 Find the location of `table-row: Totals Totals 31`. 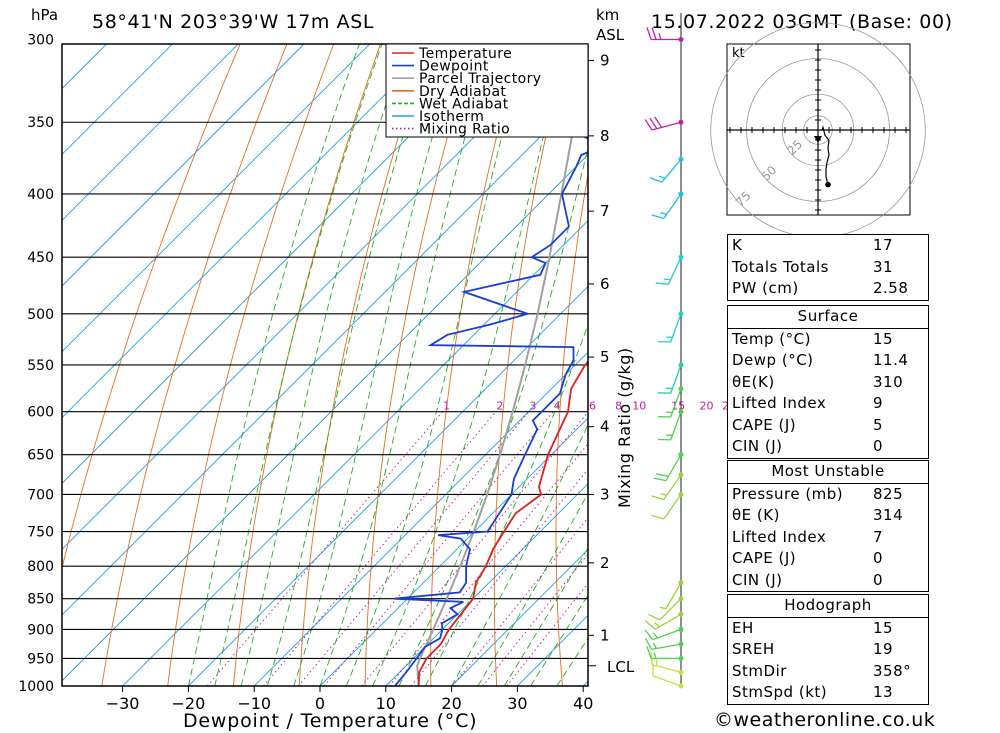

table-row: Totals Totals 31 is located at coordinates (828, 268).